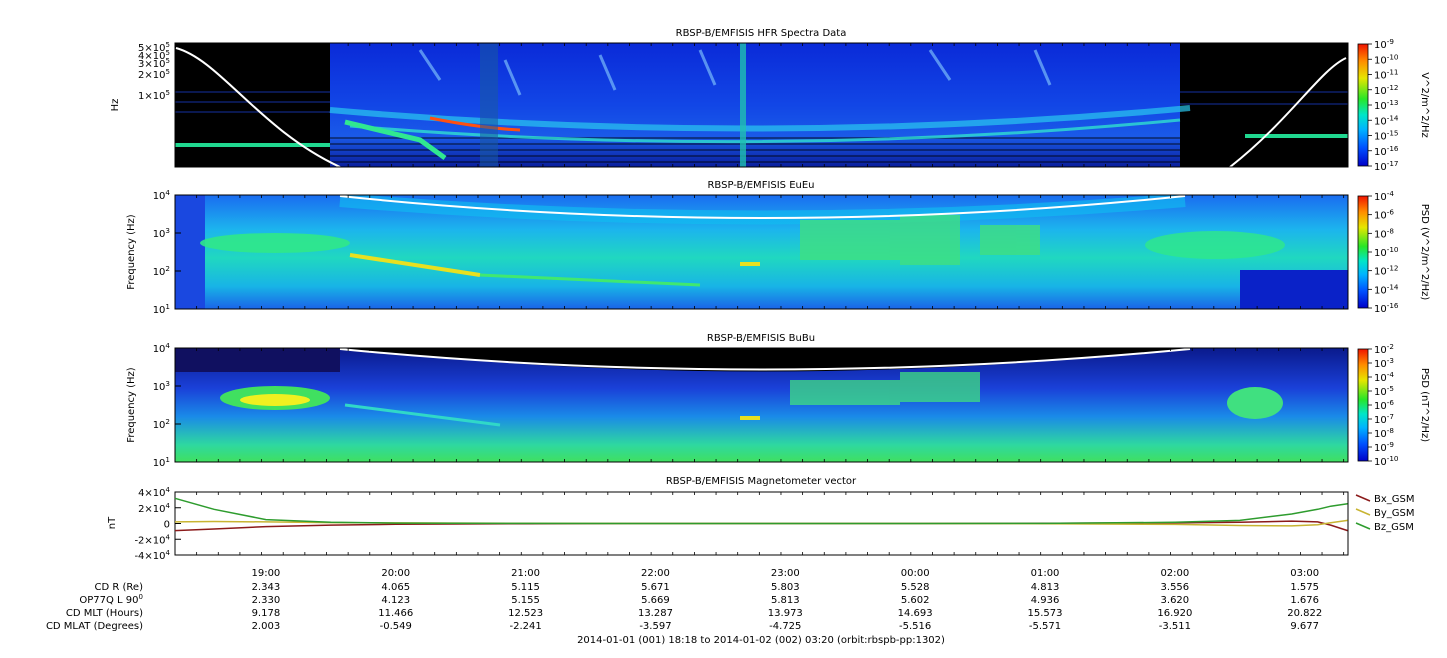 This screenshot has height=658, width=1447. Describe the element at coordinates (915, 626) in the screenshot. I see `ephemeris-value: -5.516` at that location.